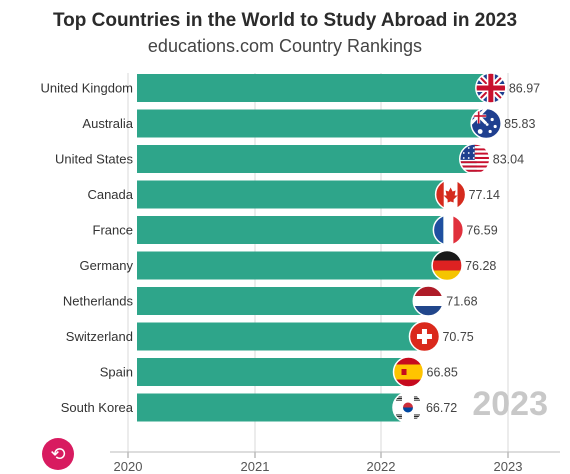  What do you see at coordinates (428, 301) in the screenshot?
I see `netherlands-flag-icon` at bounding box center [428, 301].